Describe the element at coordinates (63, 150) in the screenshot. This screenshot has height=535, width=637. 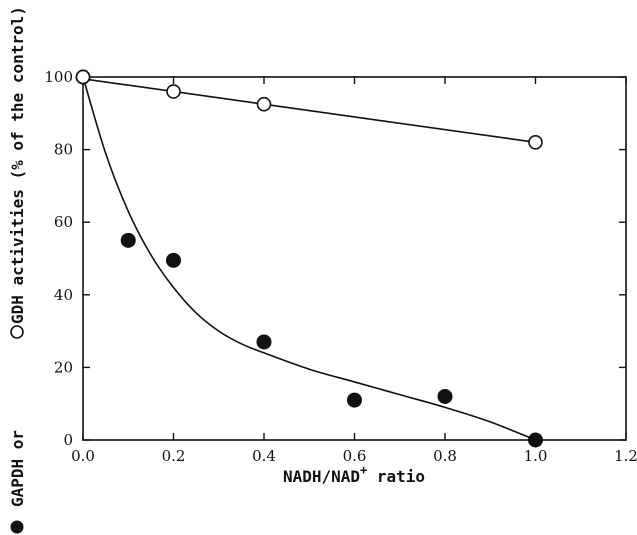
I see `y-tick-label: 80` at that location.